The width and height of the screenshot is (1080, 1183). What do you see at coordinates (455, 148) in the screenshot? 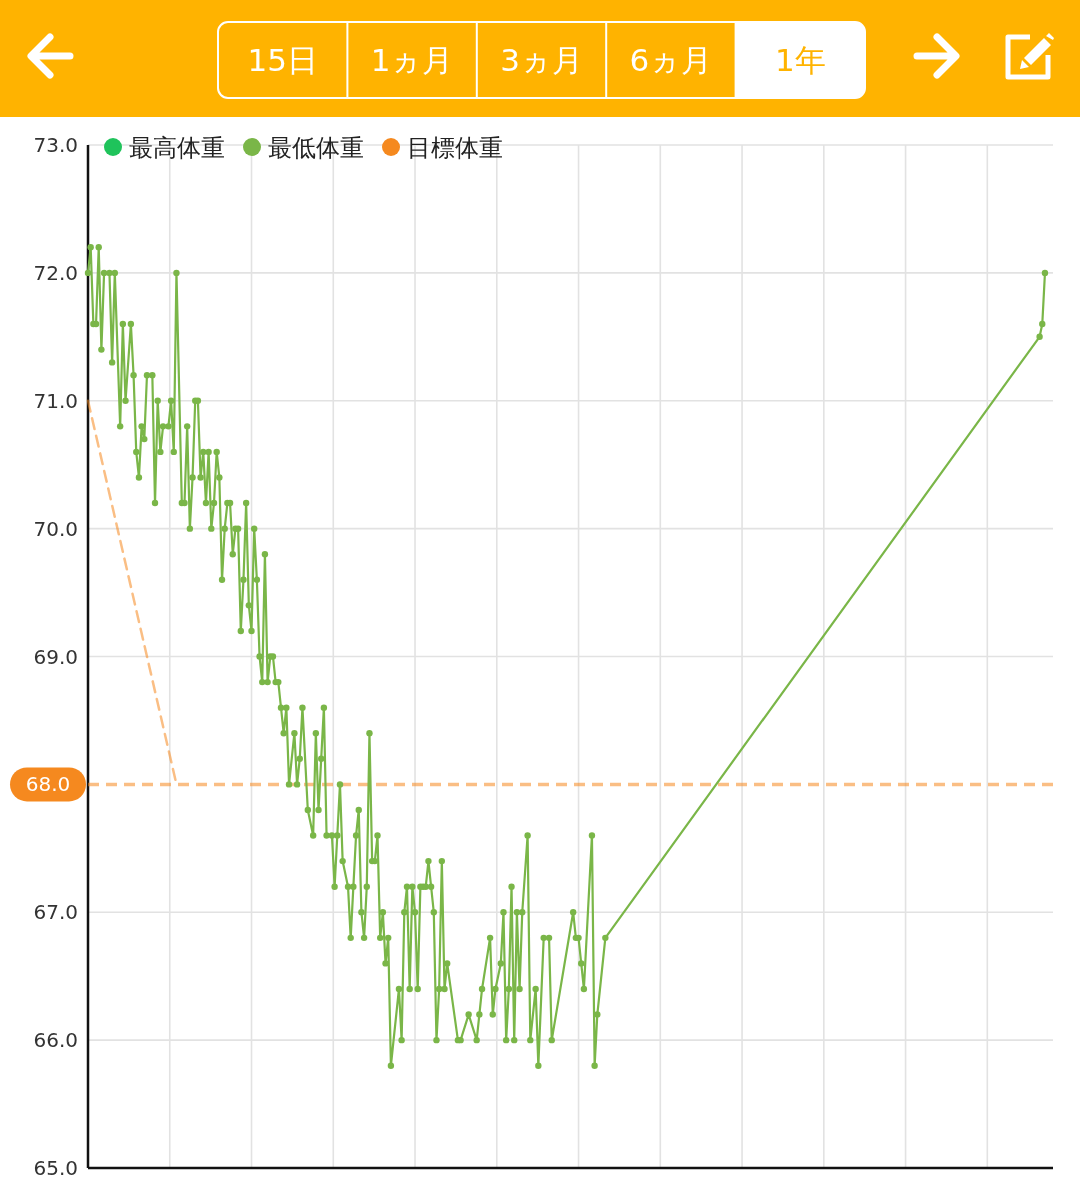
I see `legend-label: 目標体重` at bounding box center [455, 148].